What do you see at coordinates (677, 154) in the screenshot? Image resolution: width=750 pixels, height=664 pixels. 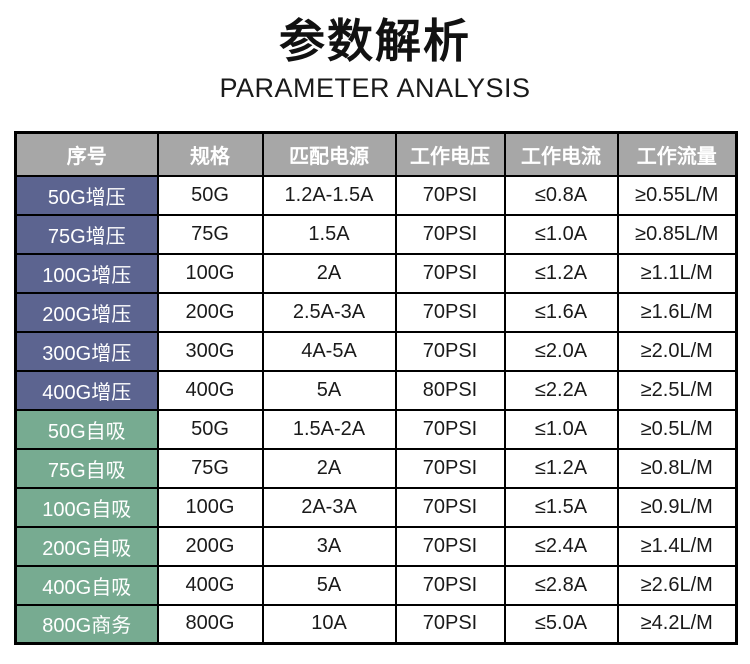 I see `column-header: 工作流量` at bounding box center [677, 154].